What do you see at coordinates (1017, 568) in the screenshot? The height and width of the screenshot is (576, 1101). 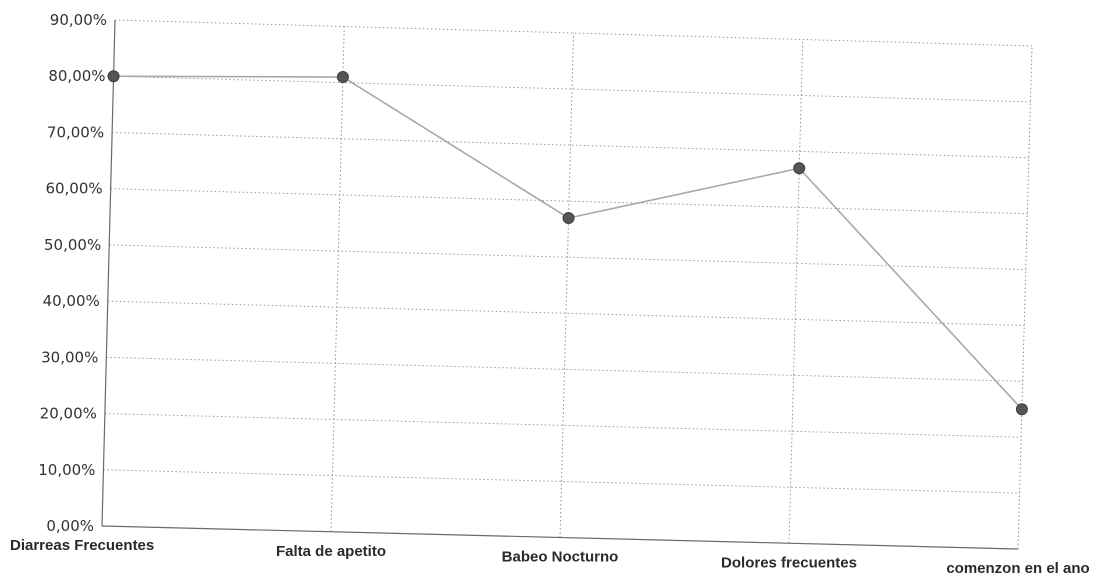 I see `x-tick-label: comenzon en el ano` at bounding box center [1017, 568].